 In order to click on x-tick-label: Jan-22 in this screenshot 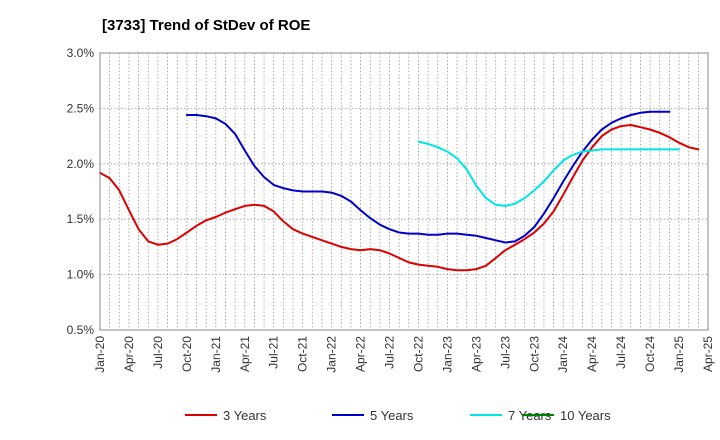, I will do `click(332, 354)`.